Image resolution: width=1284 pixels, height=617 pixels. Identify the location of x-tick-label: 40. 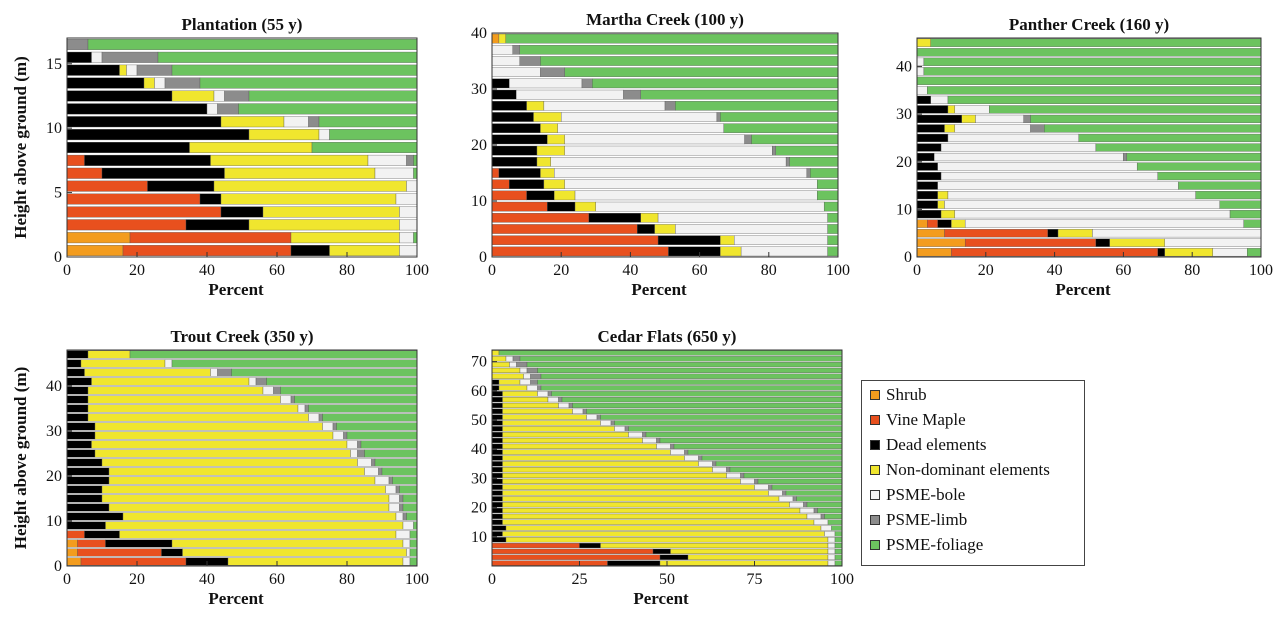
(1055, 270).